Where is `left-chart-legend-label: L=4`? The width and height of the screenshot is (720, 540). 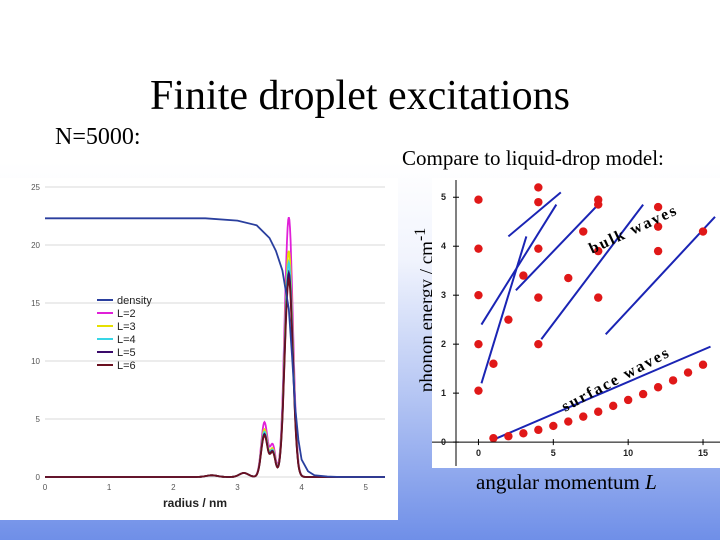
left-chart-legend-label: L=4 is located at coordinates (126, 340).